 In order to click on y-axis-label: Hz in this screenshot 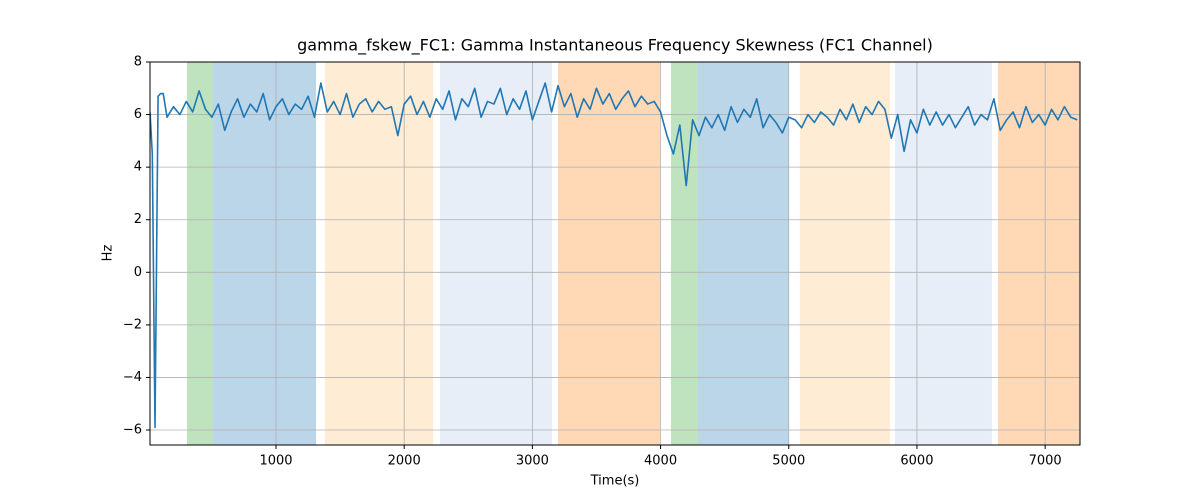, I will do `click(108, 253)`.